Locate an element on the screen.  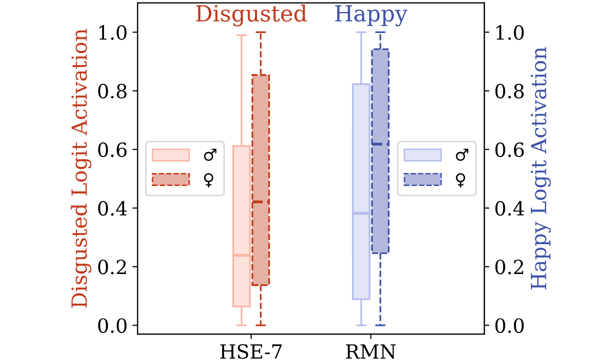
y2-tick-label: 0.4 is located at coordinates (509, 208).